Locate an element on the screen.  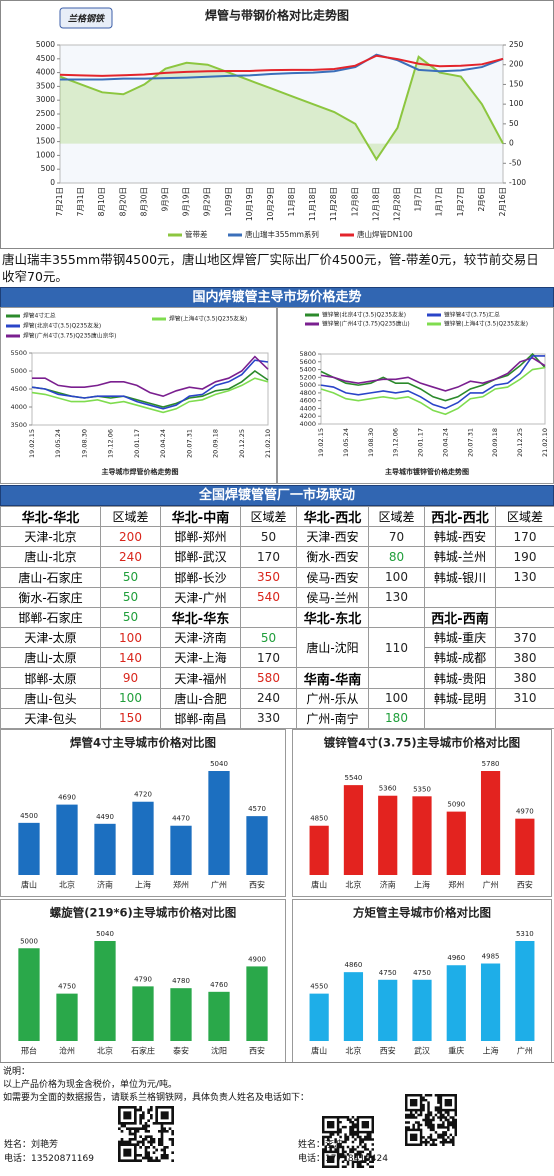
region-diff: 380 is located at coordinates (524, 678).